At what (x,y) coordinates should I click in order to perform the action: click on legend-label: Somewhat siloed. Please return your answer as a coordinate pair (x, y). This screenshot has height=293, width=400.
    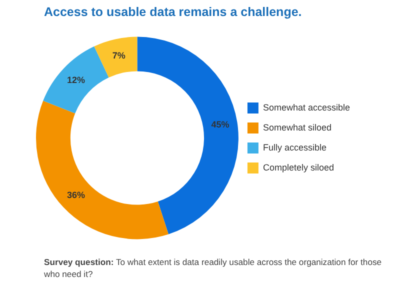
    Looking at the image, I should click on (297, 127).